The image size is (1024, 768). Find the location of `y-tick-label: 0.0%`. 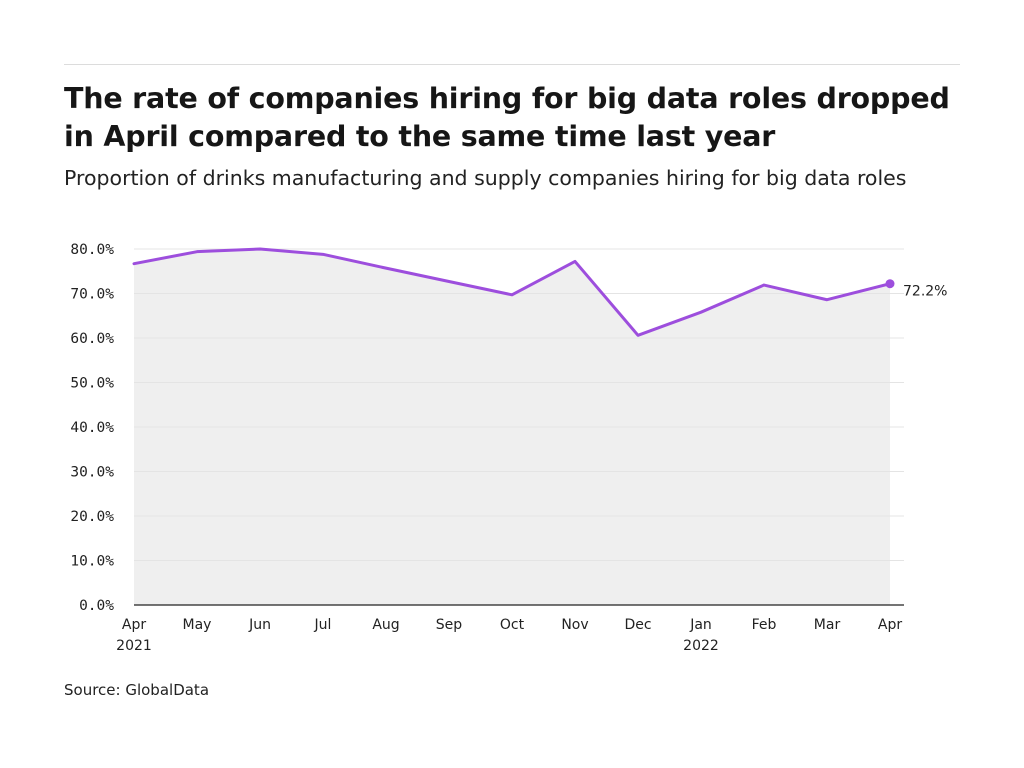

y-tick-label: 0.0% is located at coordinates (96, 606).